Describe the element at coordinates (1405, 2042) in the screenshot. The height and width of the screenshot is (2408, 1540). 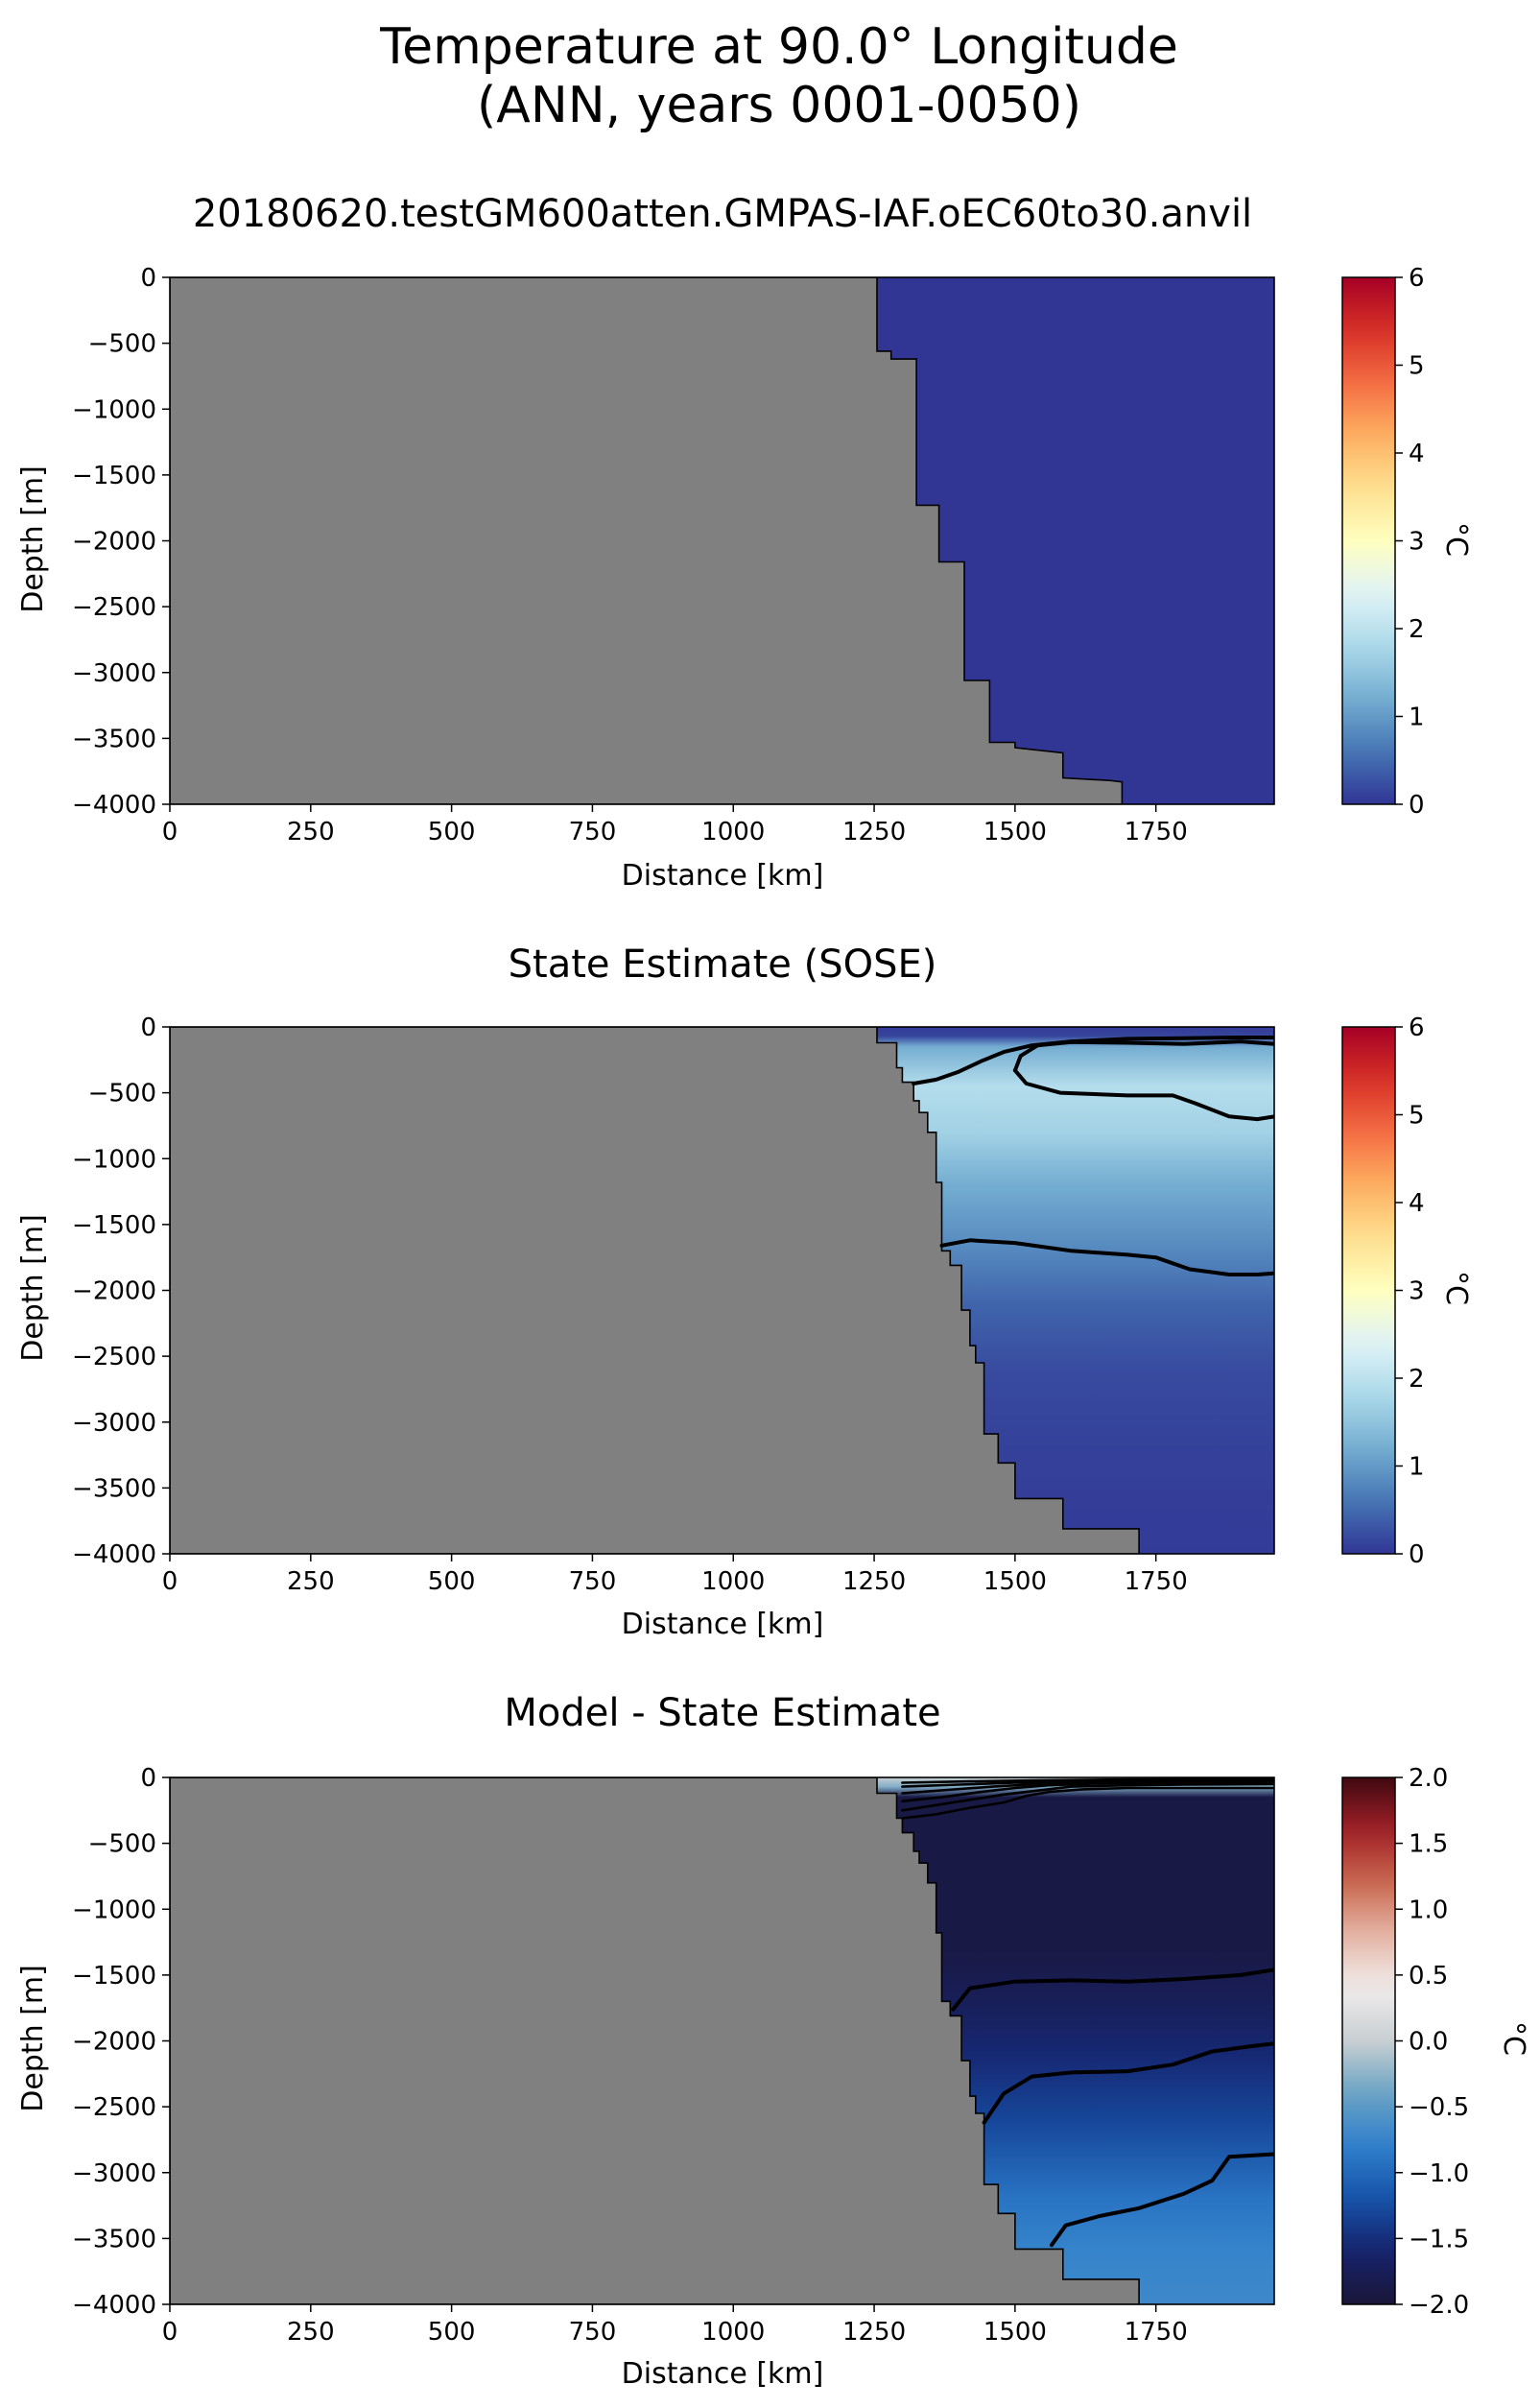
I see `colorbar: −2.0 −1.5 −1.0 −0.5 0.0 0.5 1.0 1.5 2.0` at that location.